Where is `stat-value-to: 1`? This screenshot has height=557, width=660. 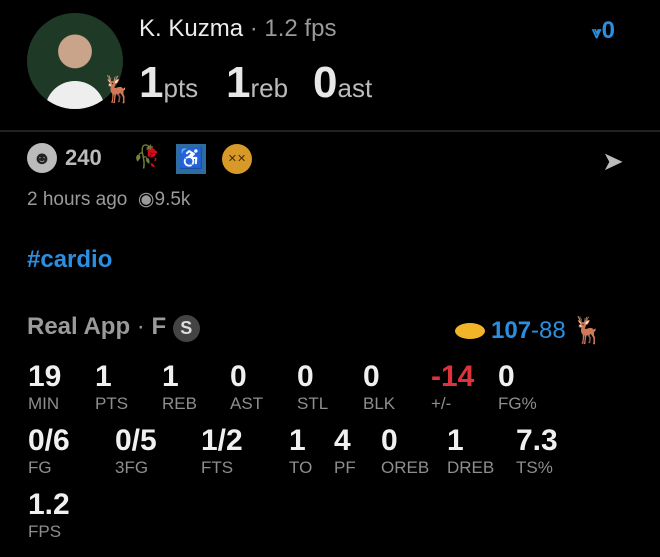
stat-value-to: 1 is located at coordinates (297, 440).